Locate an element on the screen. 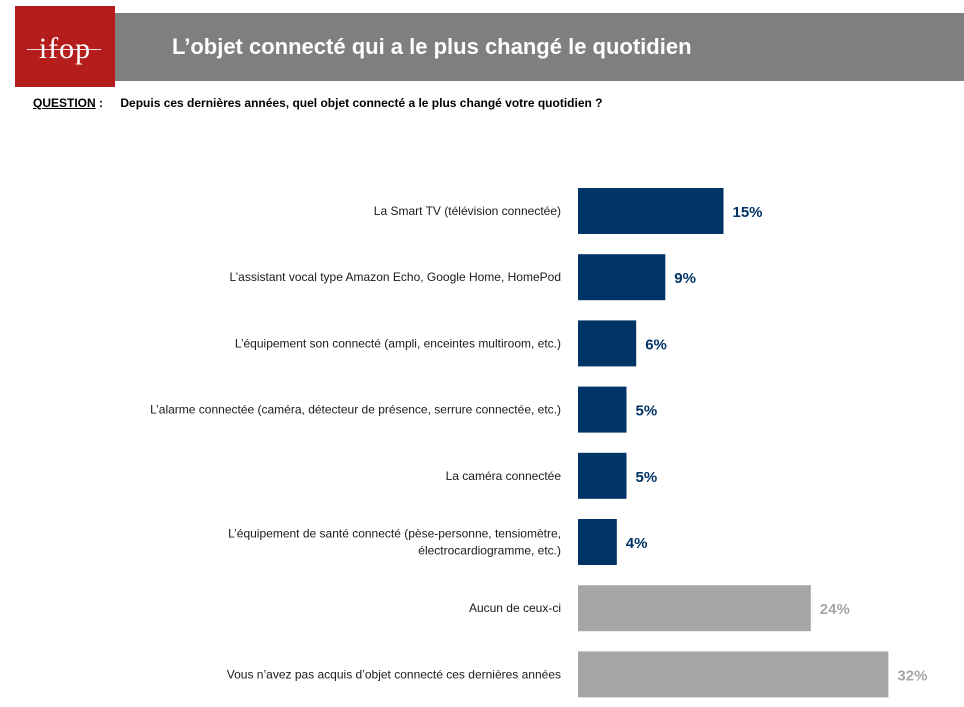 The width and height of the screenshot is (964, 707). logo-underline is located at coordinates (64, 49).